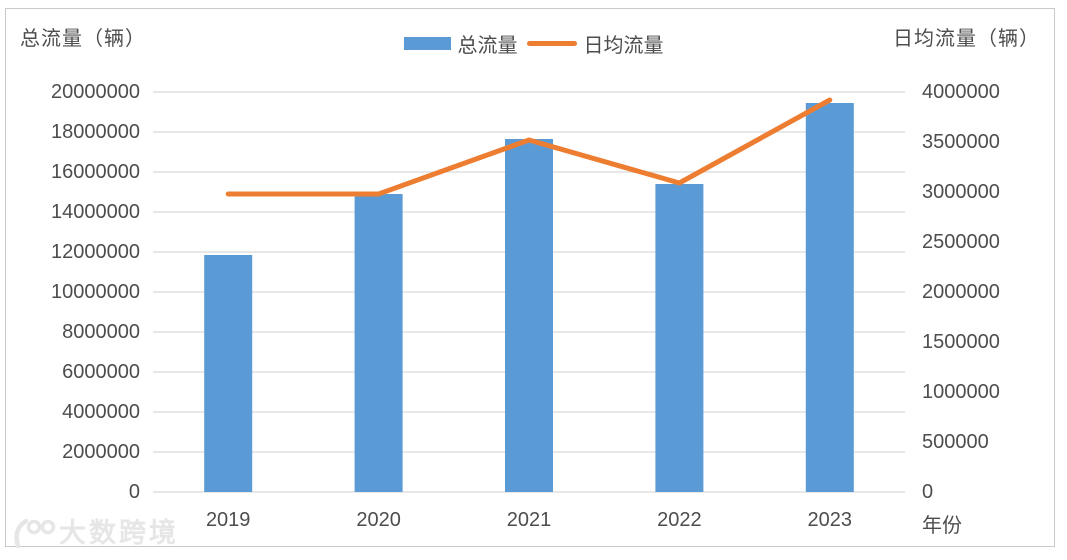  I want to click on left-axis-tick-label: 6000000, so click(101, 372).